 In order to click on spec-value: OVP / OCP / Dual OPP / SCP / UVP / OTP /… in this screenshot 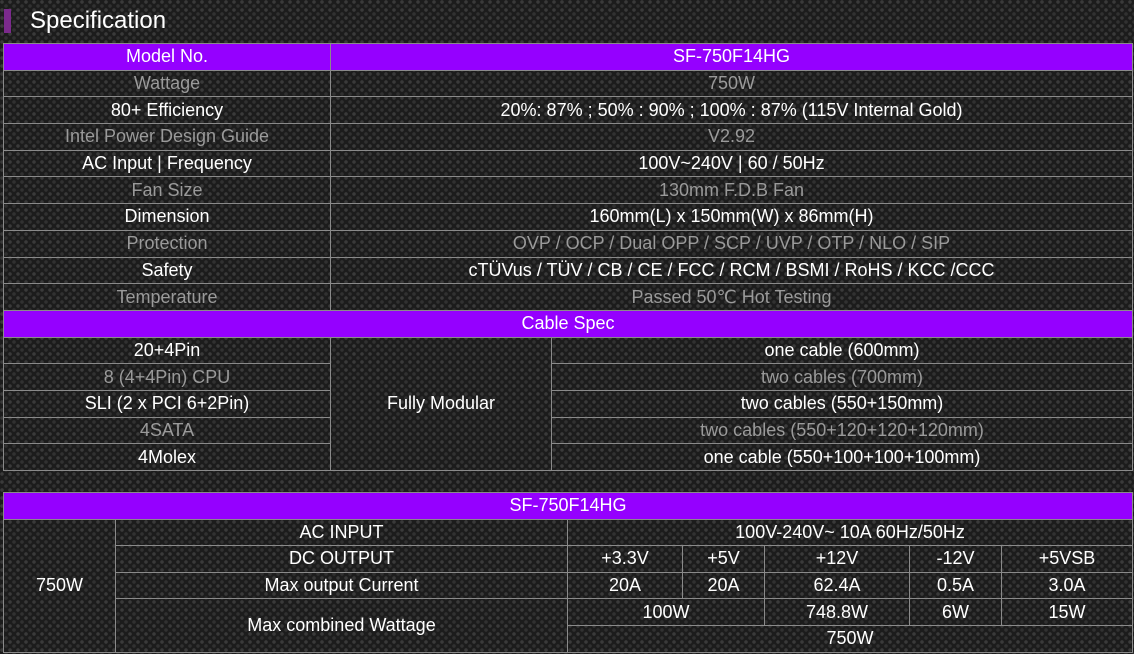, I will do `click(731, 243)`.